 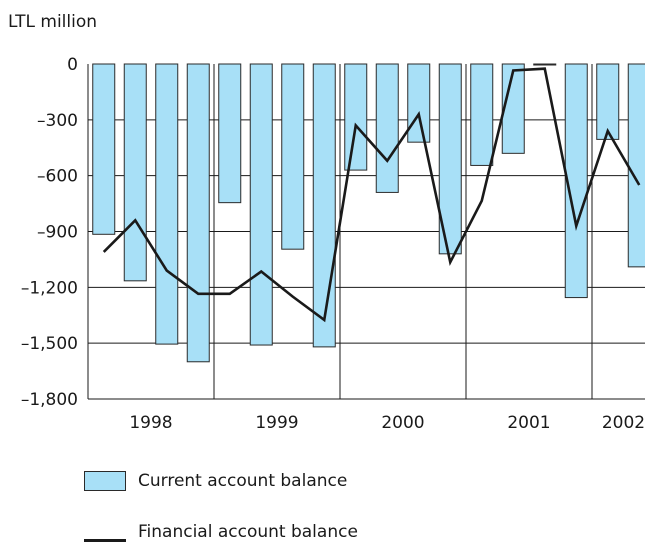 What do you see at coordinates (105, 481) in the screenshot?
I see `legend-swatch-bar` at bounding box center [105, 481].